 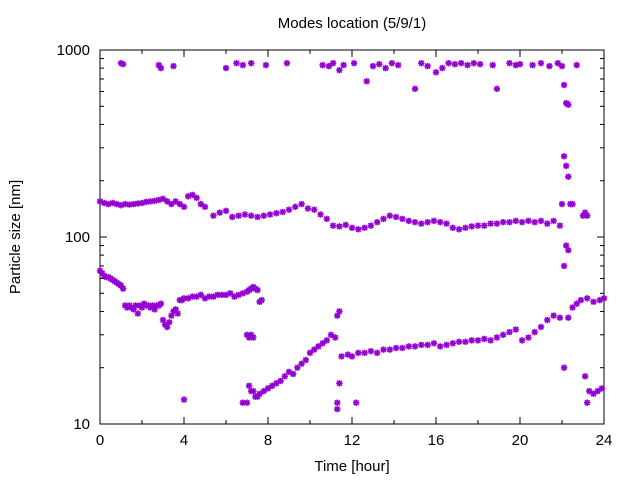 What do you see at coordinates (352, 23) in the screenshot?
I see `chart-title: Modes location (5/9/1)` at bounding box center [352, 23].